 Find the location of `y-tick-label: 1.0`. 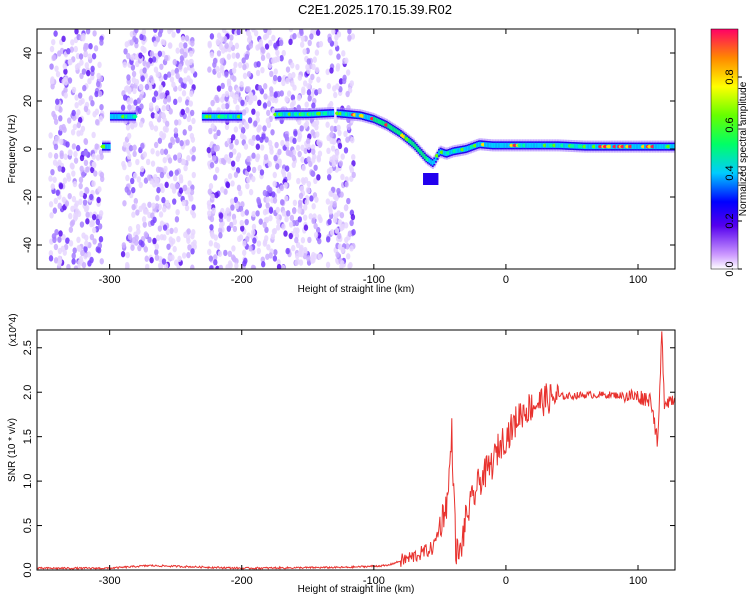

y-tick-label: 1.0 is located at coordinates (28, 480).